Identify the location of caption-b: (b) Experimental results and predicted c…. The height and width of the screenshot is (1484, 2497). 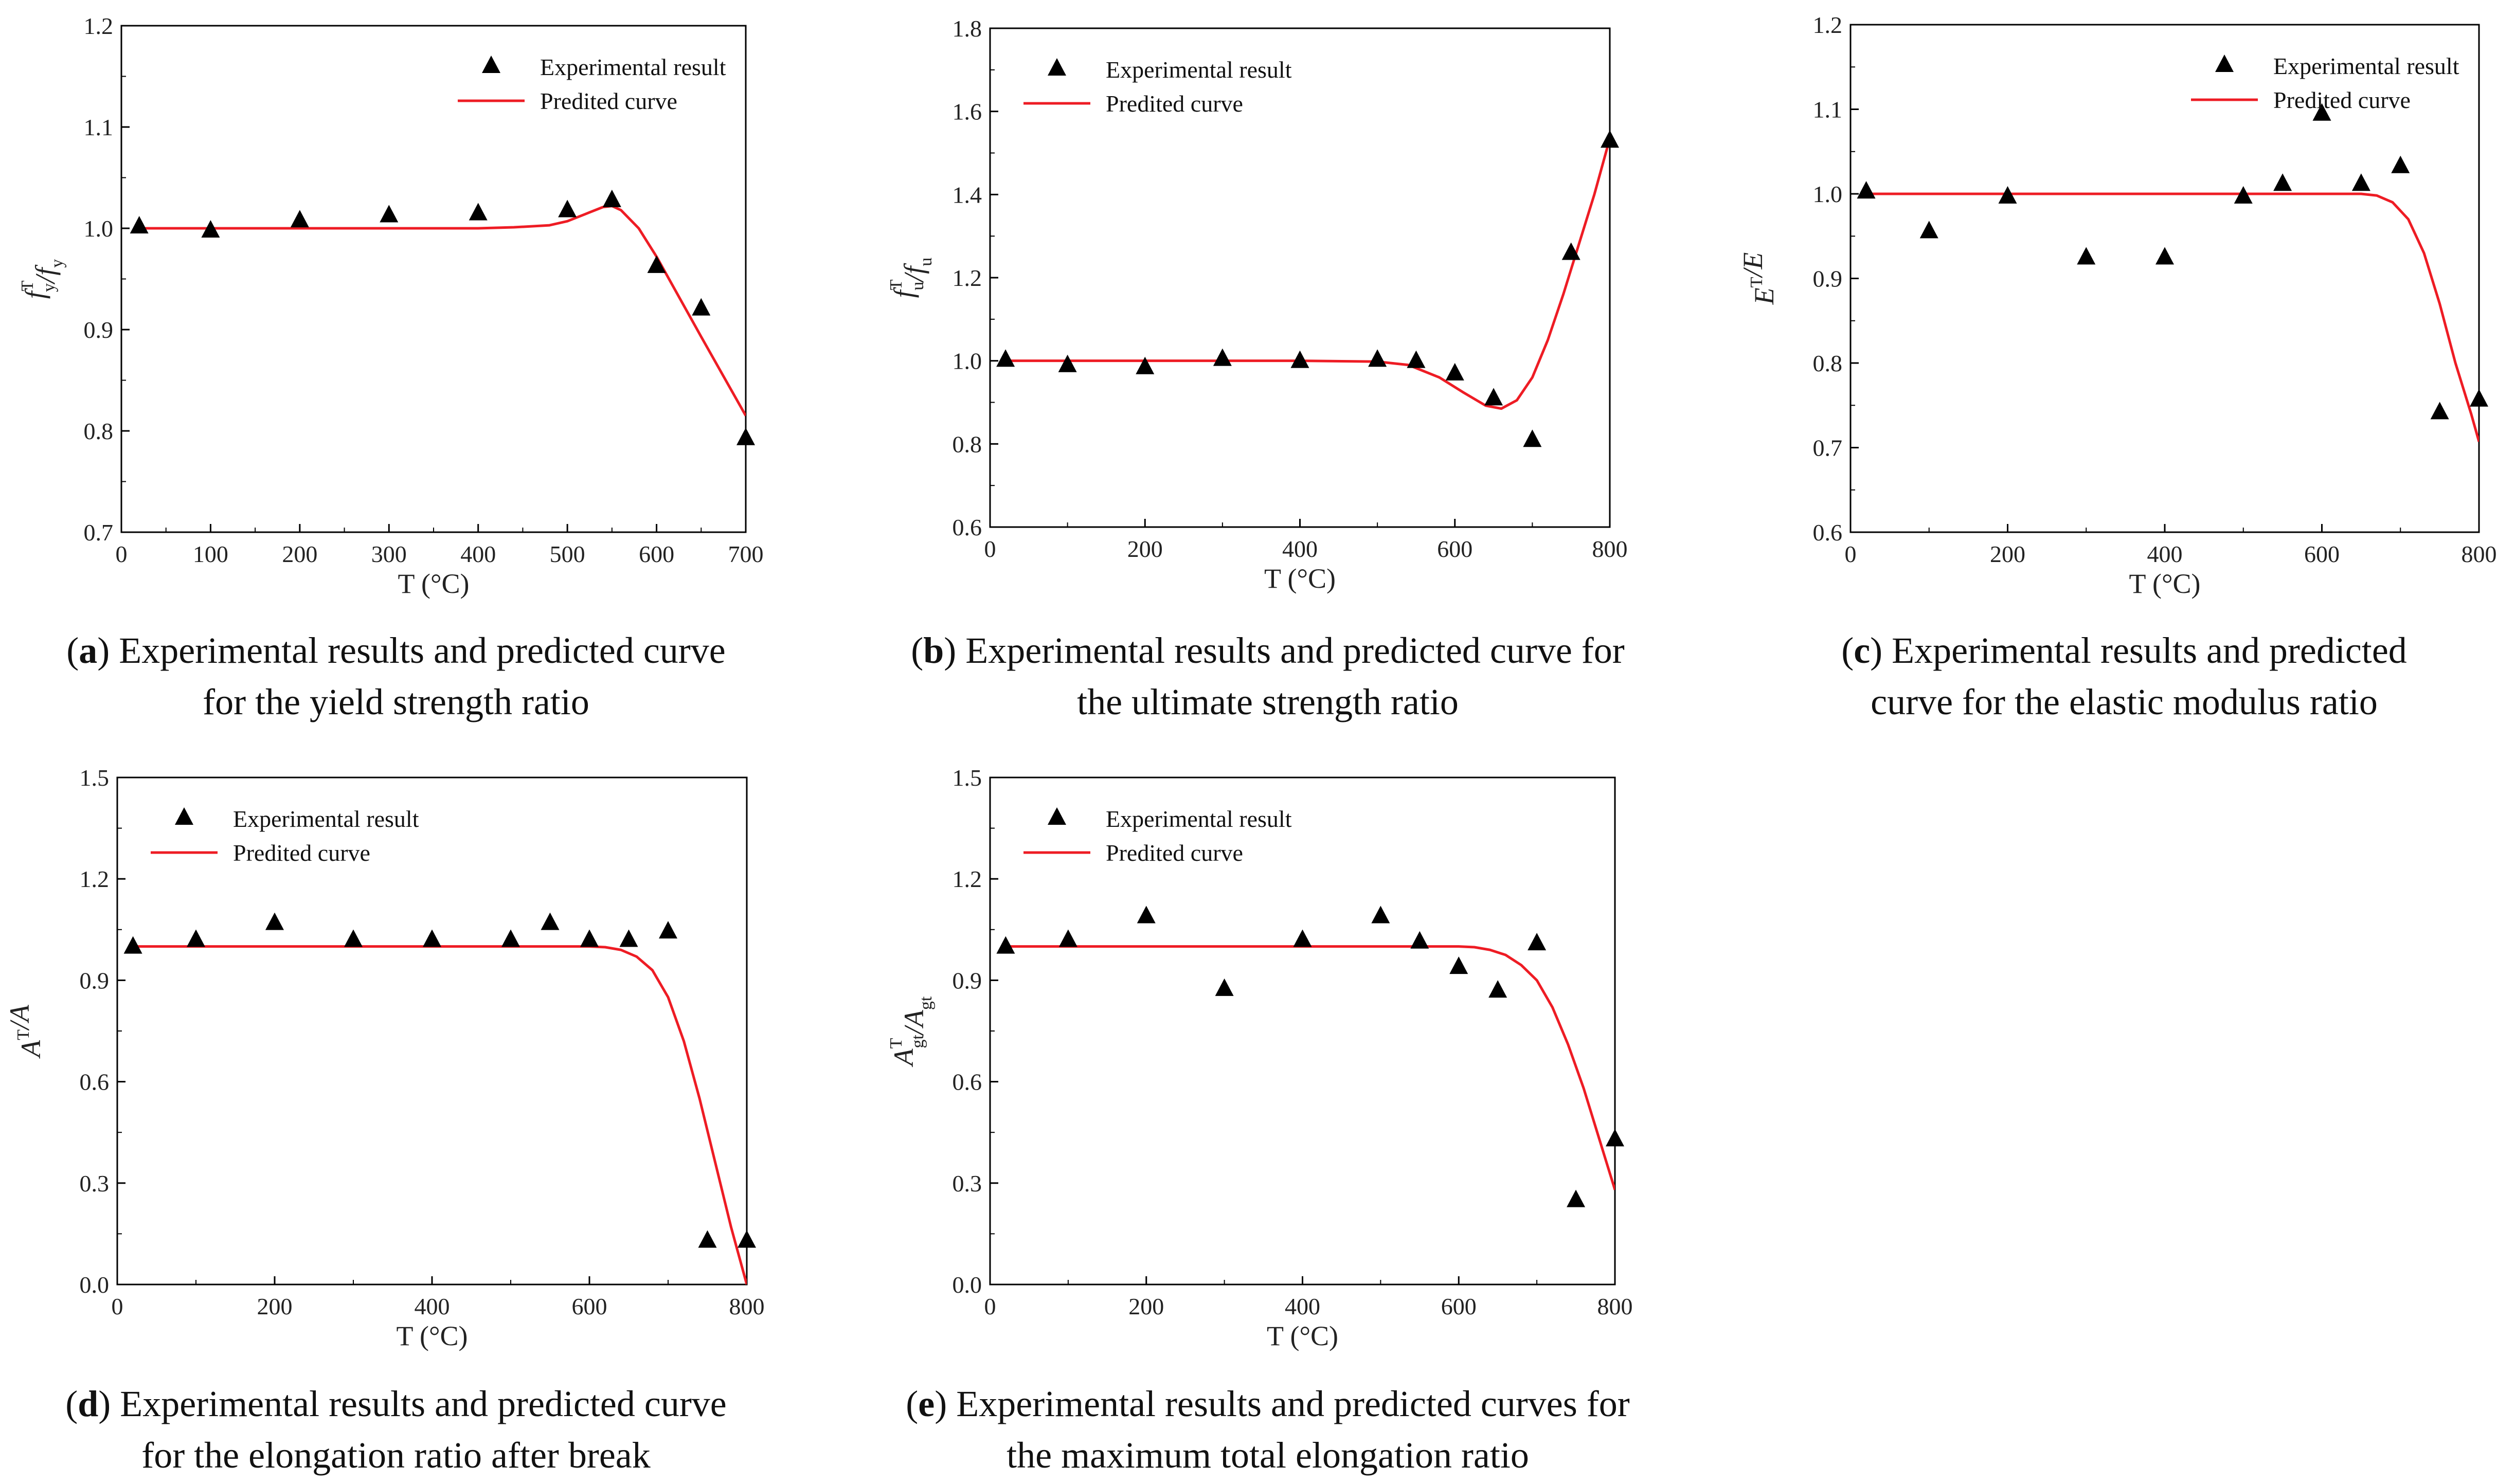
(1268, 676).